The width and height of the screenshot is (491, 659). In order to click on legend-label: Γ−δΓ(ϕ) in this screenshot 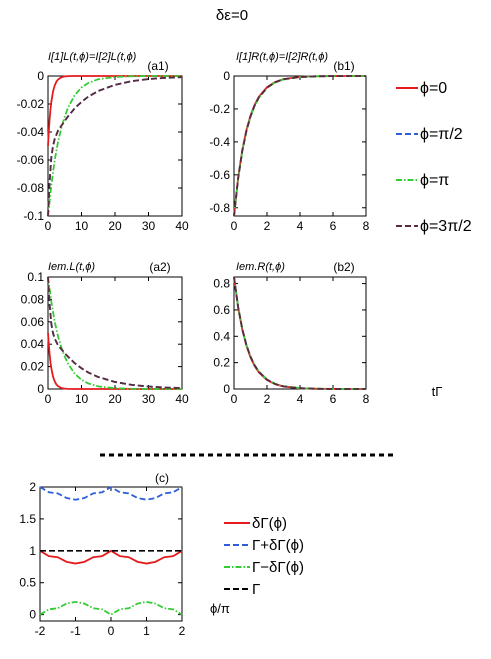, I will do `click(278, 567)`.